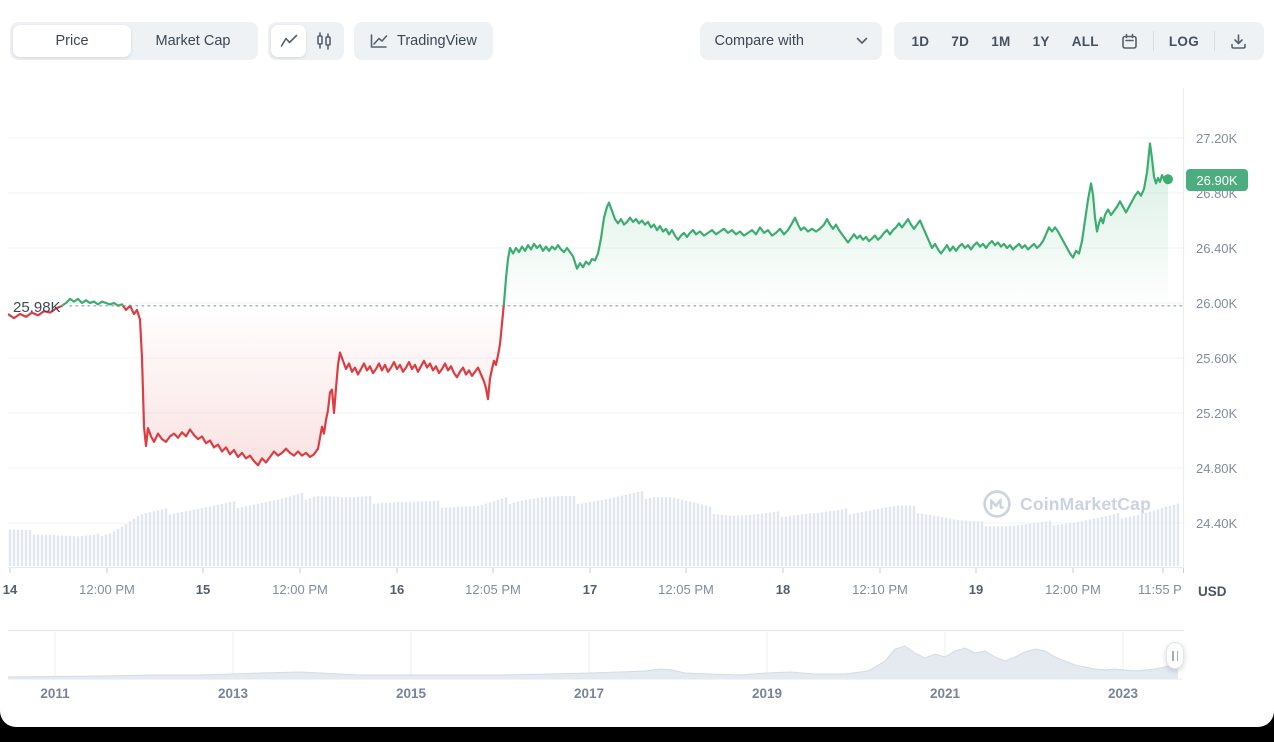  I want to click on download-button, so click(1238, 41).